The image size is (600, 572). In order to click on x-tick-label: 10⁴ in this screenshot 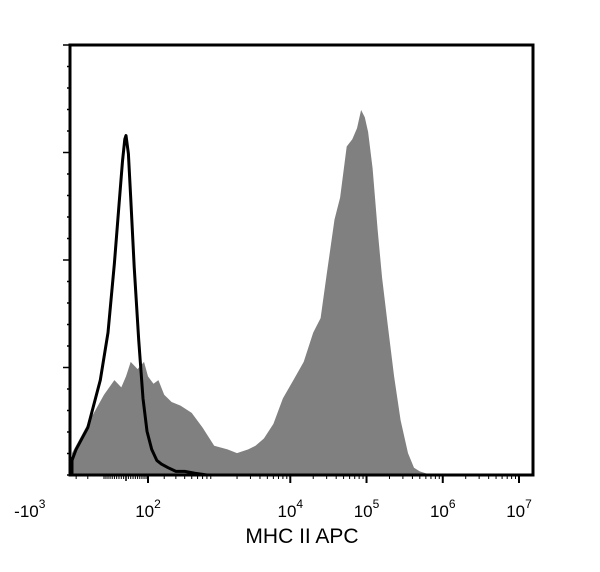, I will do `click(290, 509)`.